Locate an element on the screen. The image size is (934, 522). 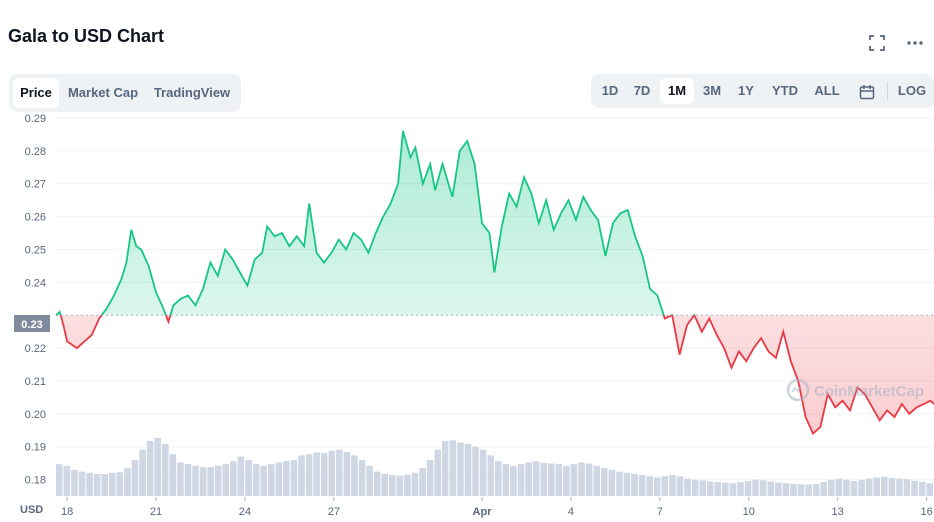
tab-market-cap: Market Cap is located at coordinates (103, 92).